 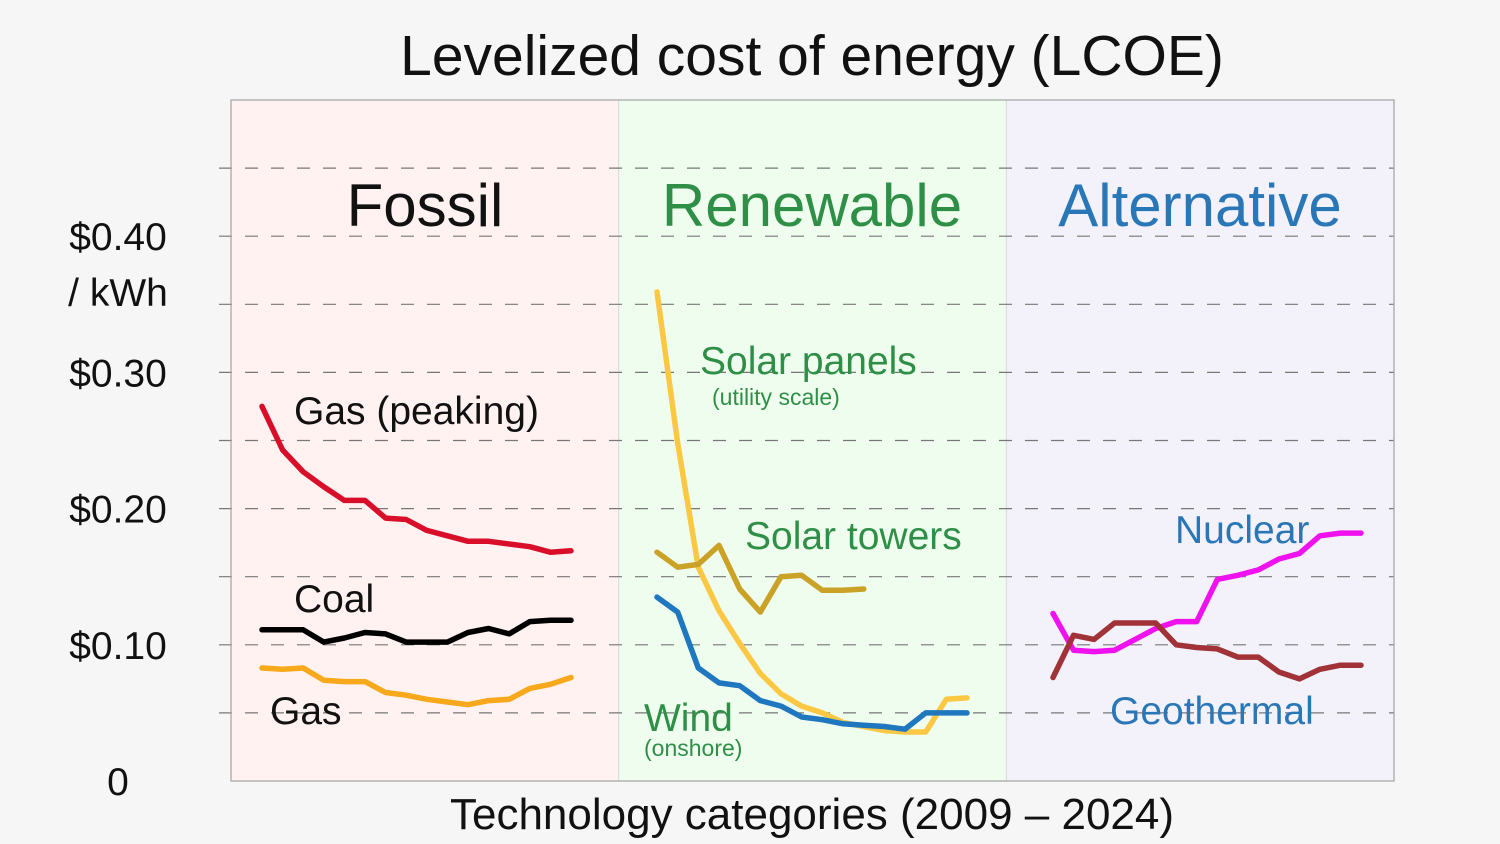 What do you see at coordinates (1199, 205) in the screenshot?
I see `category-title-alternative: Alternative` at bounding box center [1199, 205].